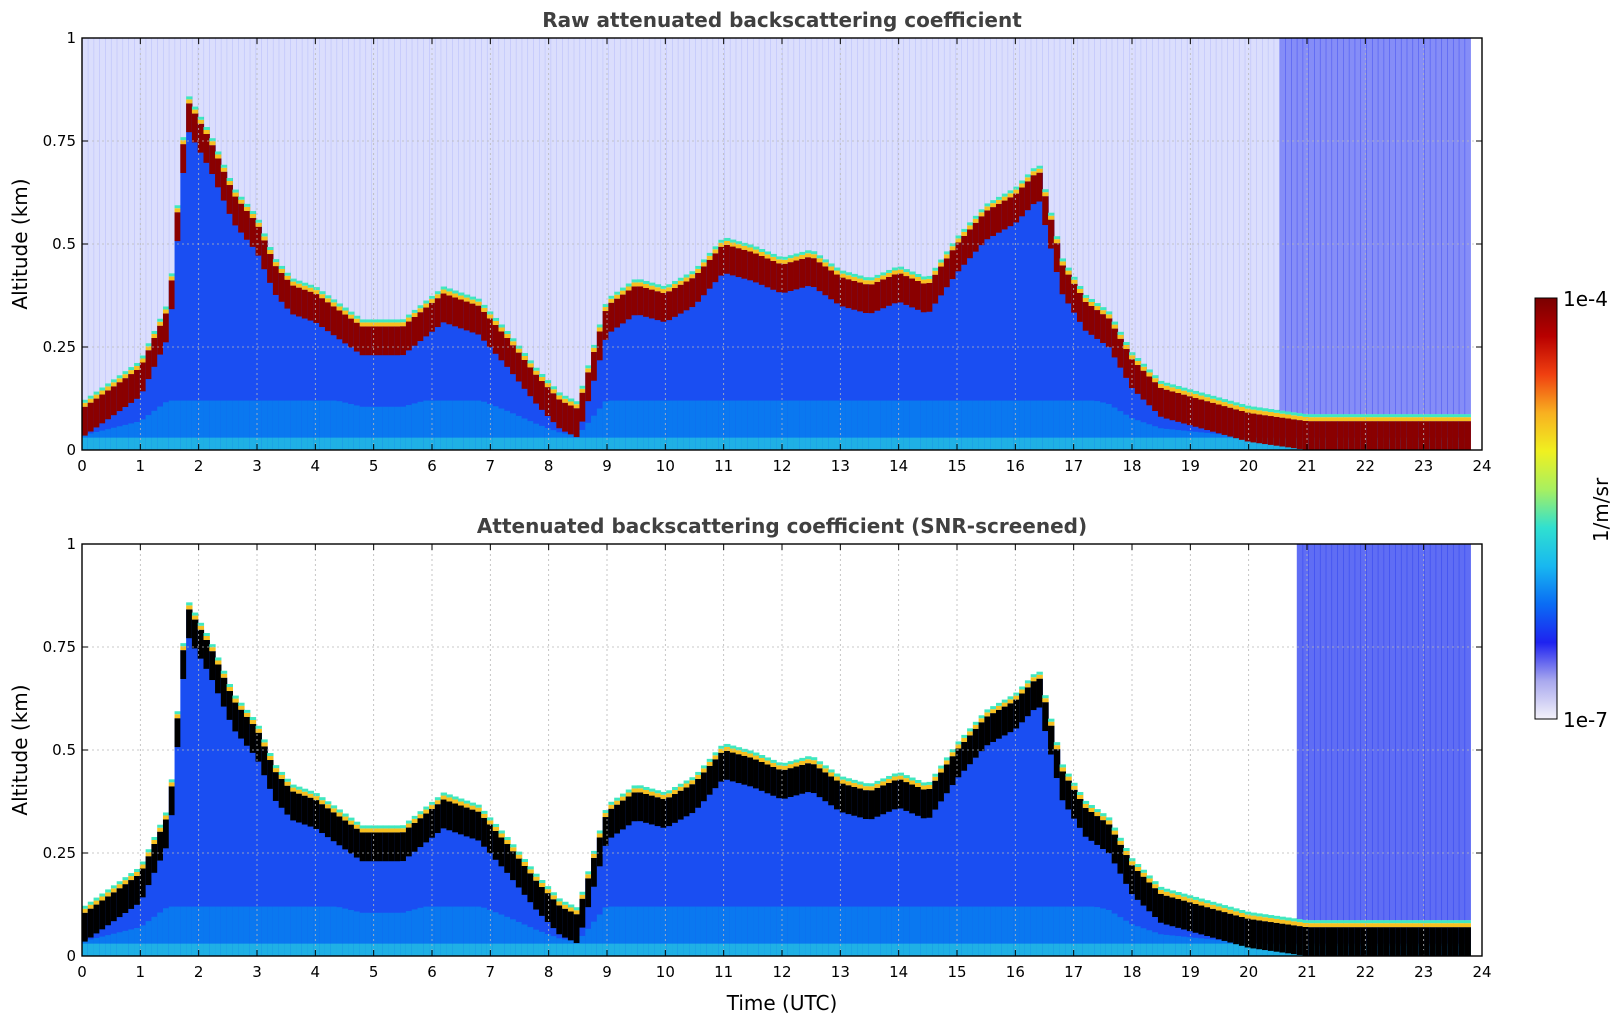 This screenshot has height=1020, width=1621. Describe the element at coordinates (1585, 720) in the screenshot. I see `colorbar-min-label: 1e-7` at that location.